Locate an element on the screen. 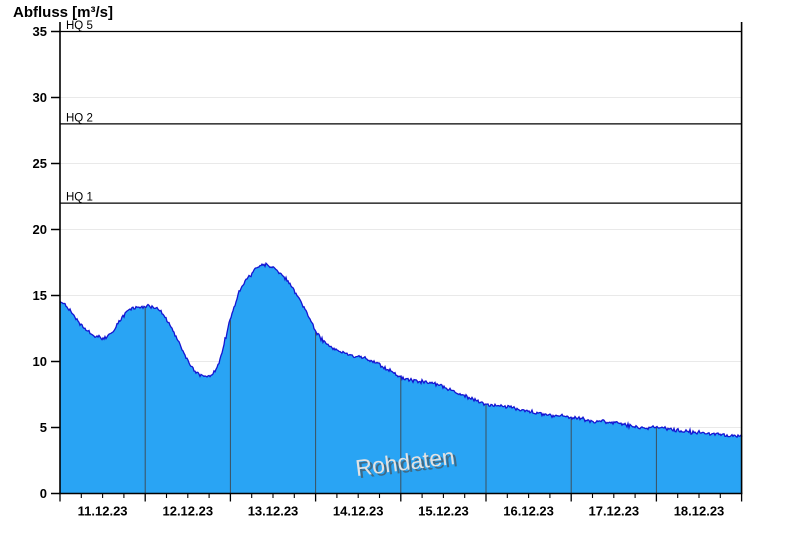 The width and height of the screenshot is (800, 550). y-tick-label: 30 is located at coordinates (40, 97).